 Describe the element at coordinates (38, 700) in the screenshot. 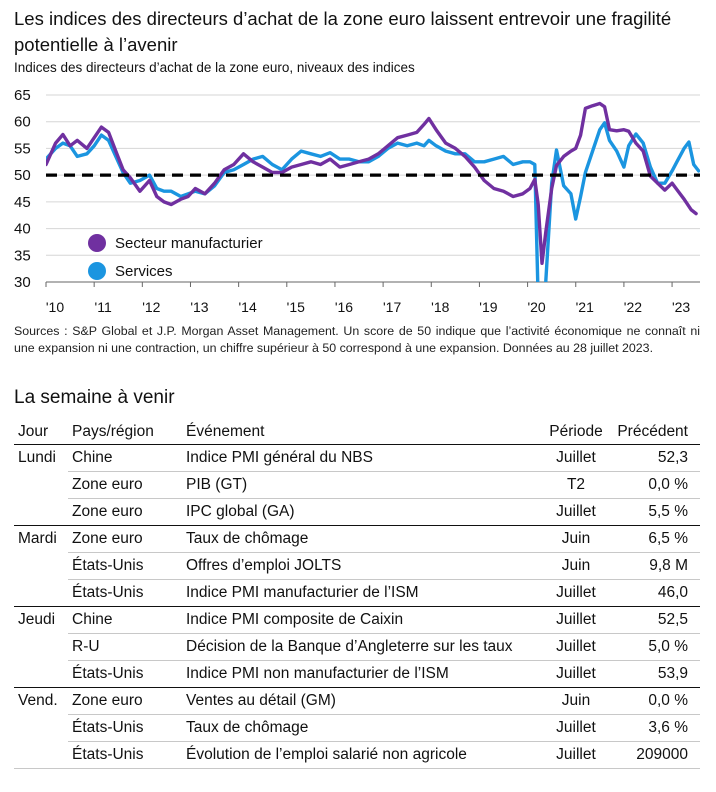

I see `cell-day: Vend.` at that location.